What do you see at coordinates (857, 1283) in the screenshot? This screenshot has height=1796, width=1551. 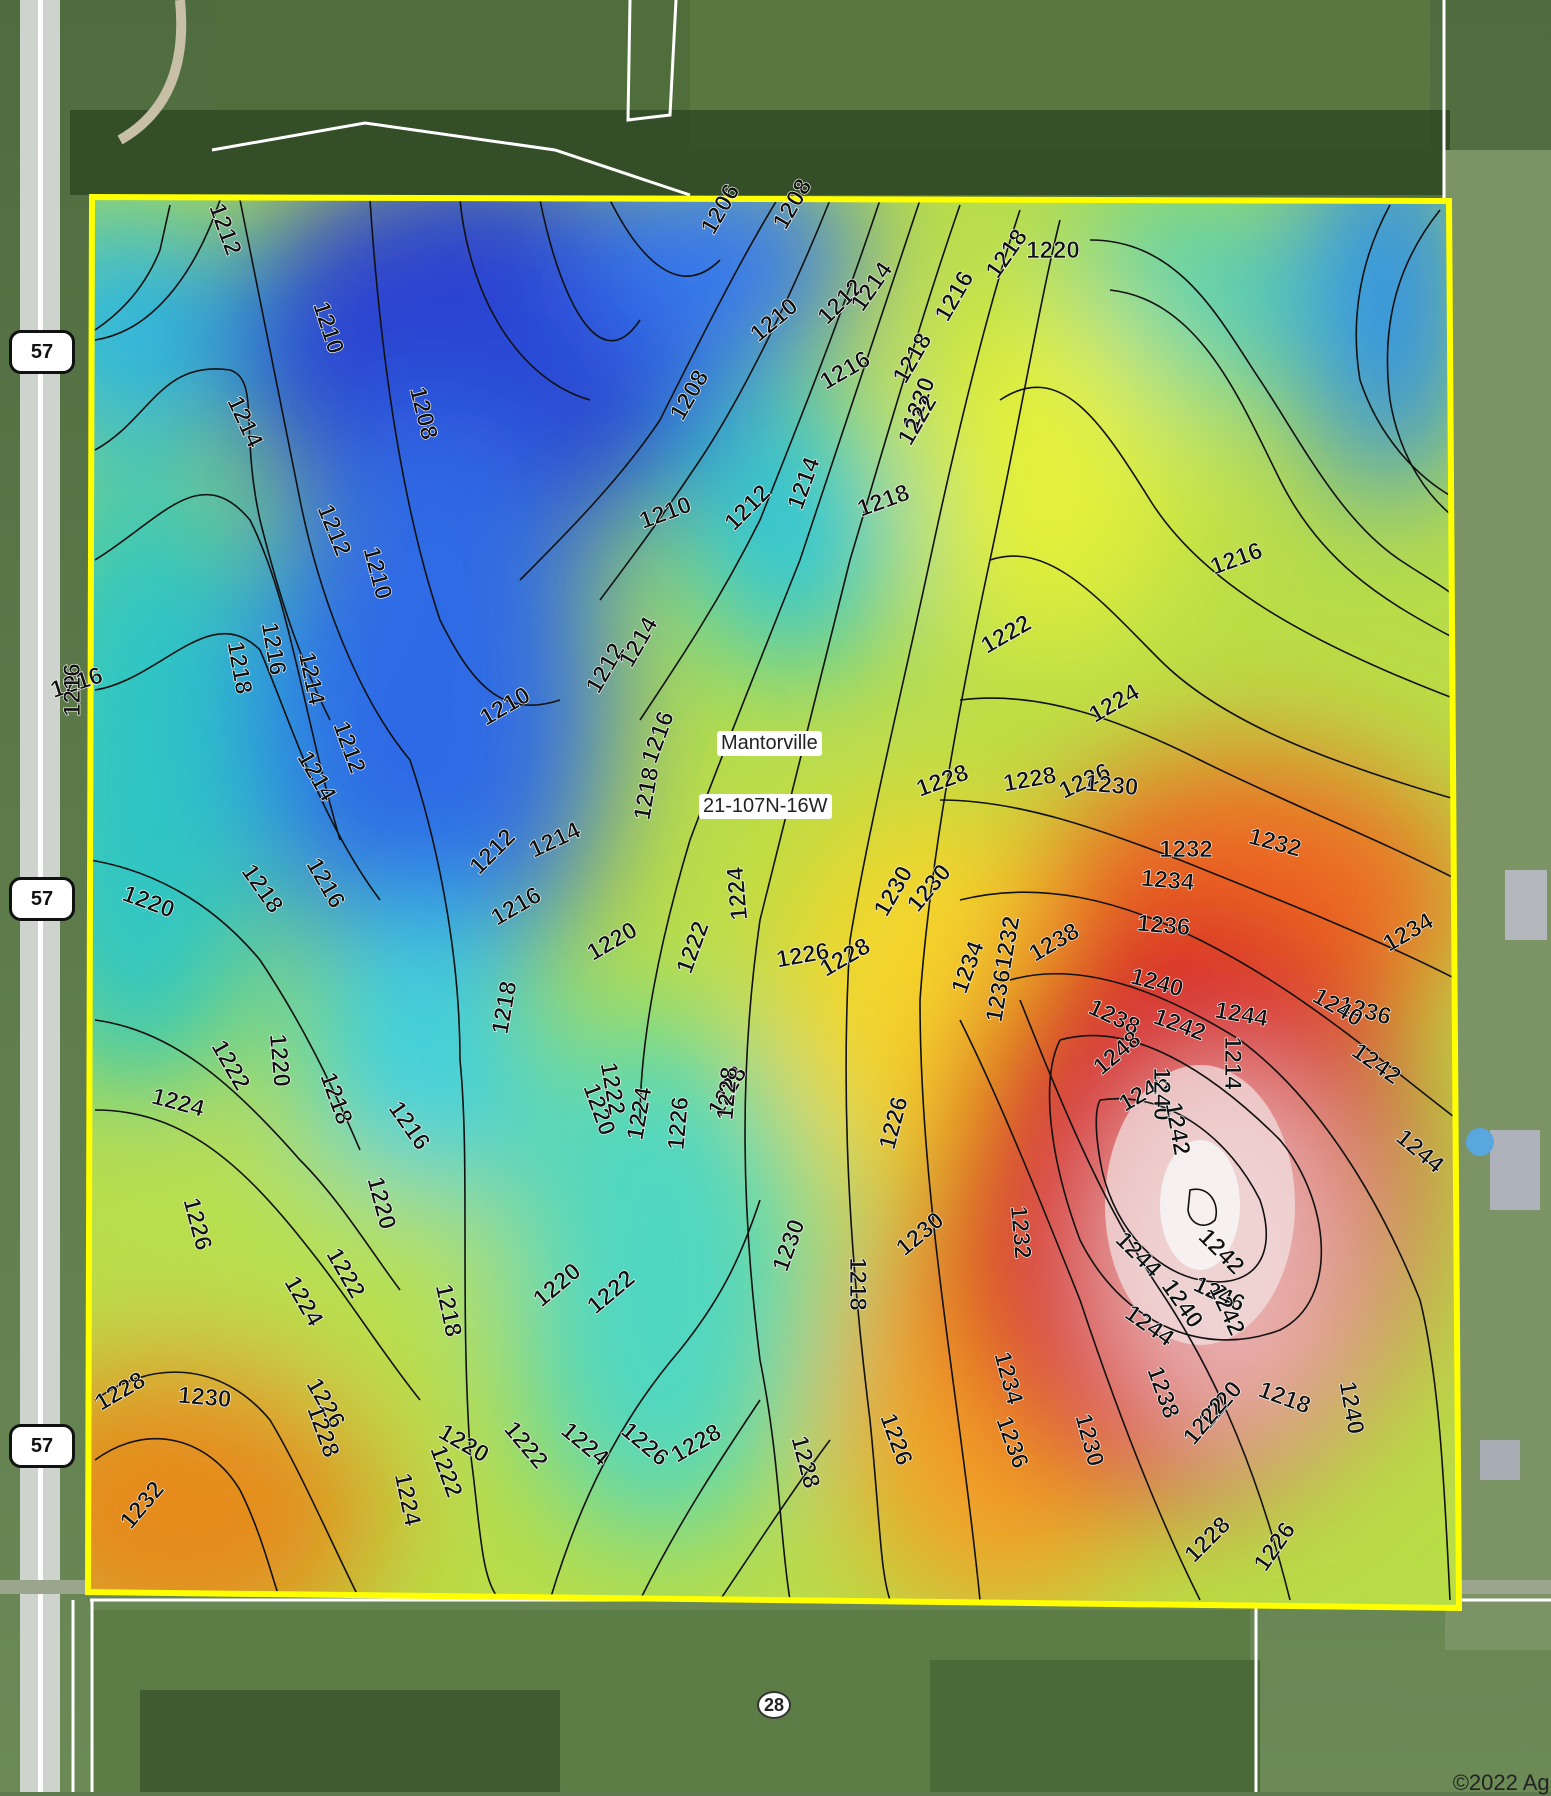 I see `contour-elevation-label: 1218` at bounding box center [857, 1283].